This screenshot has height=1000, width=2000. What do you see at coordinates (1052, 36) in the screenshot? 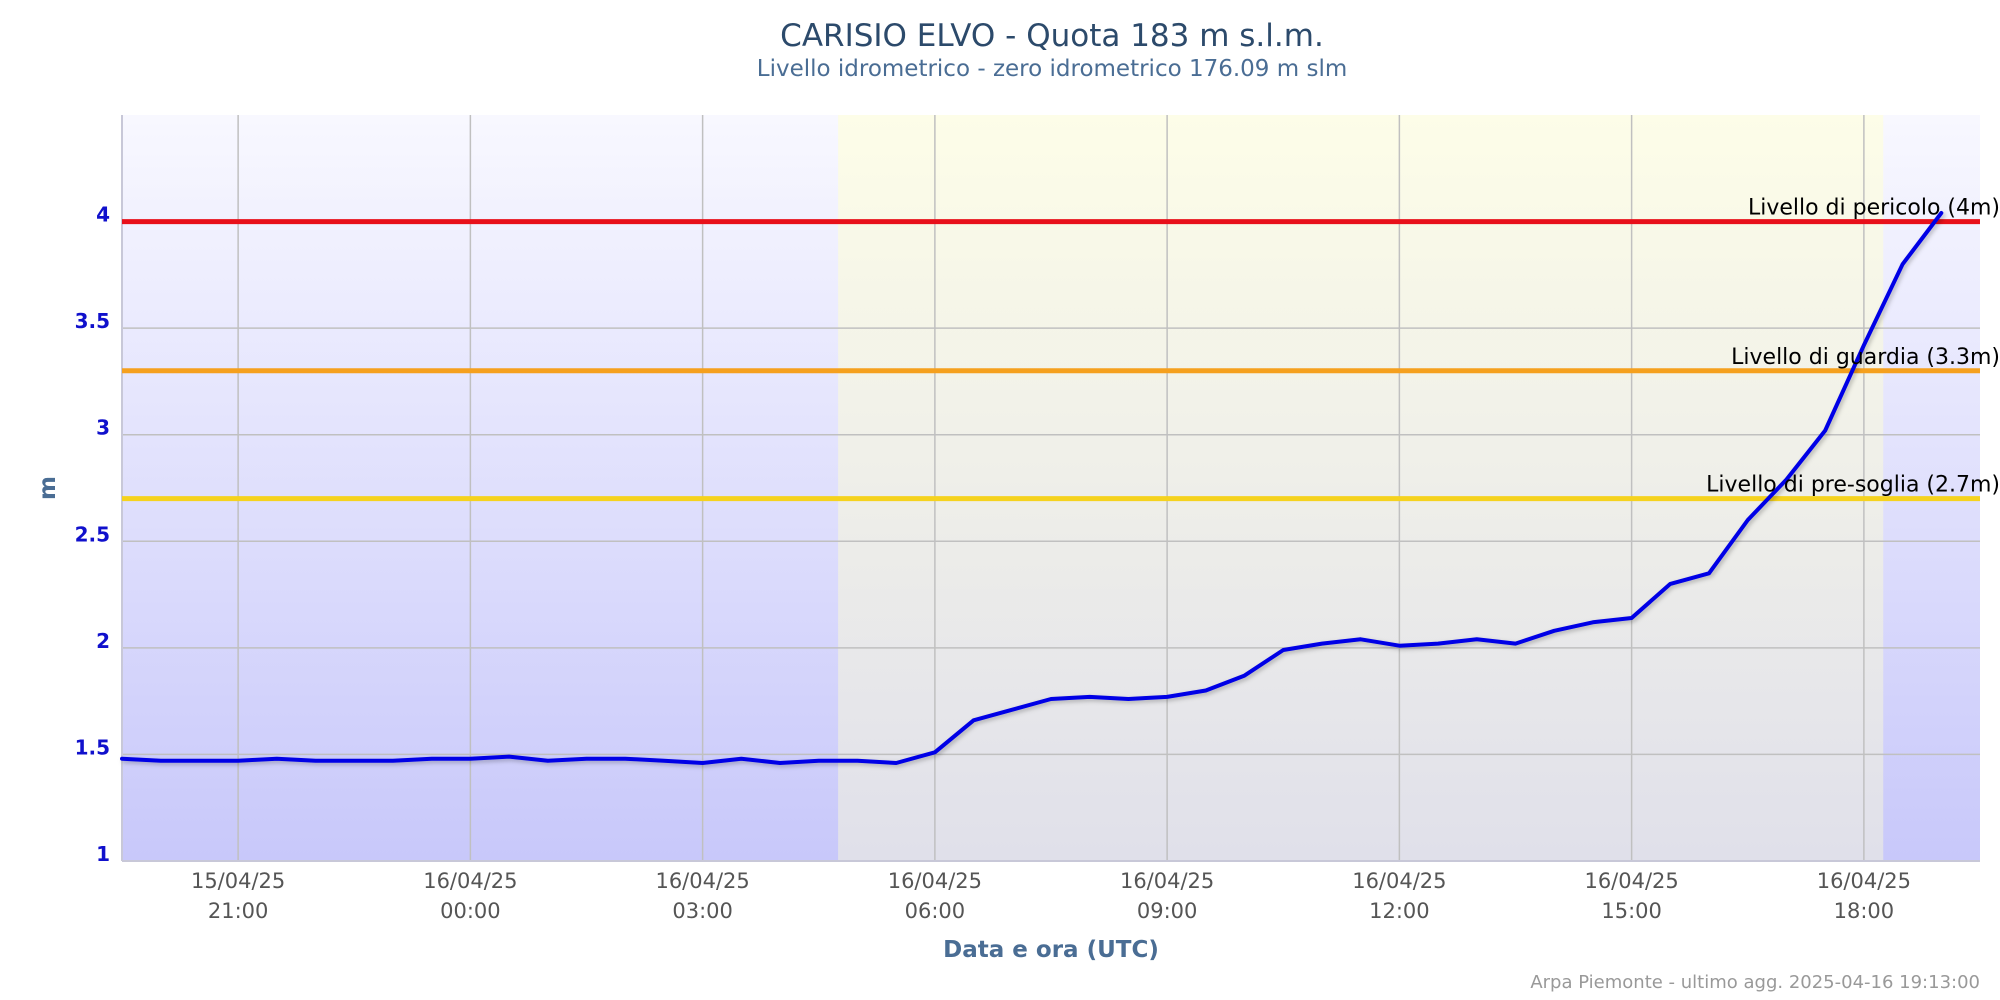
I see `chart-title: CARISIO ELVO - Quota 183 m s.l.m.` at bounding box center [1052, 36].